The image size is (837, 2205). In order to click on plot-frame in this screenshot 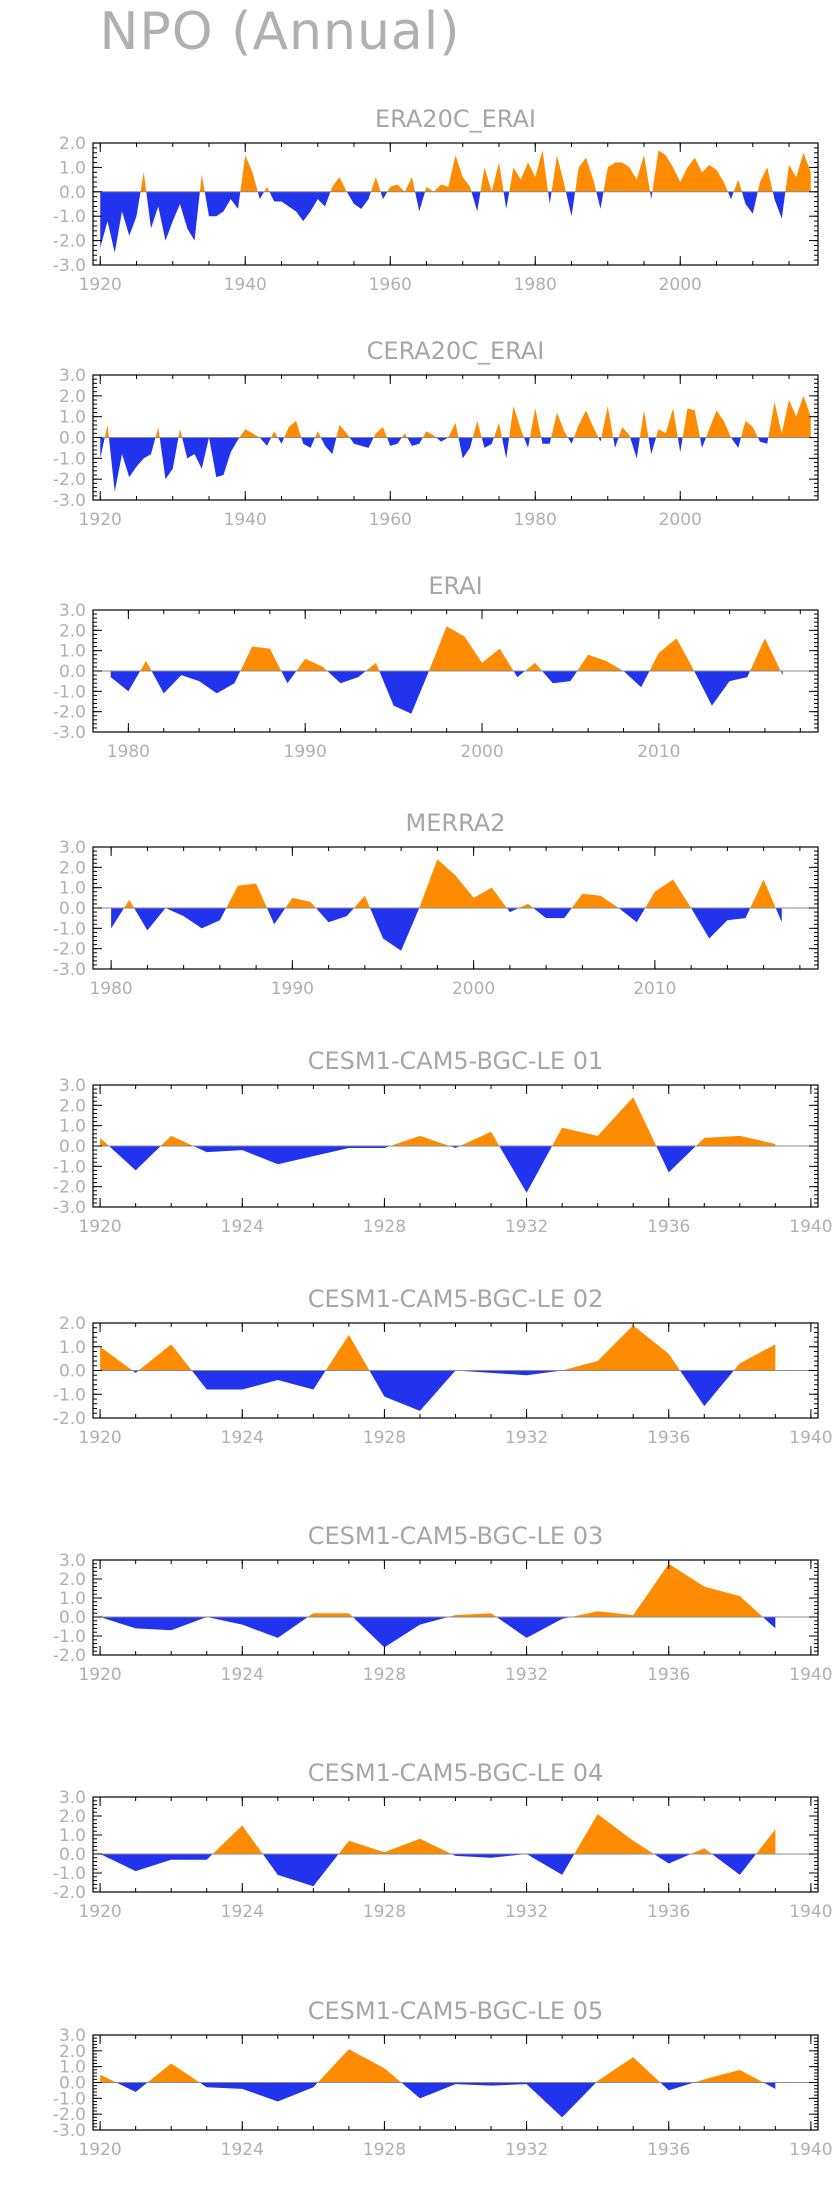, I will do `click(455, 204)`.